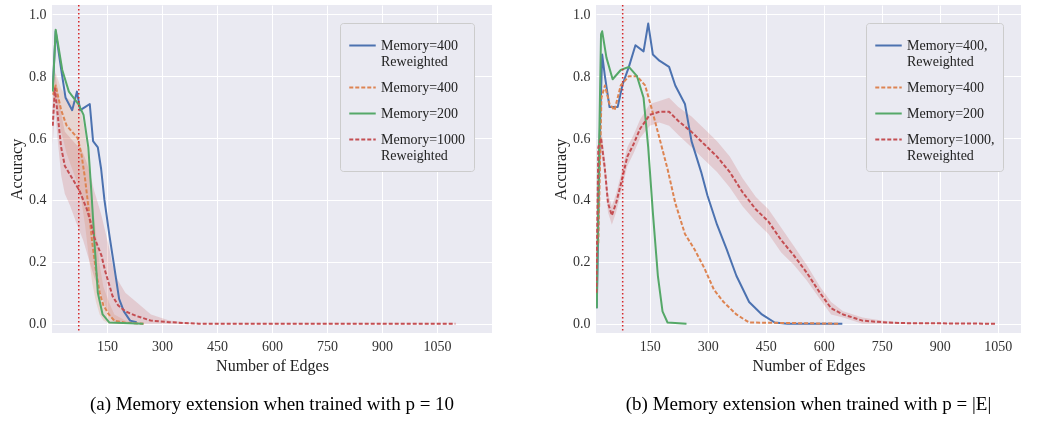 The width and height of the screenshot is (1042, 433). What do you see at coordinates (420, 53) in the screenshot?
I see `legend-label: Memory=400 Reweighted` at bounding box center [420, 53].